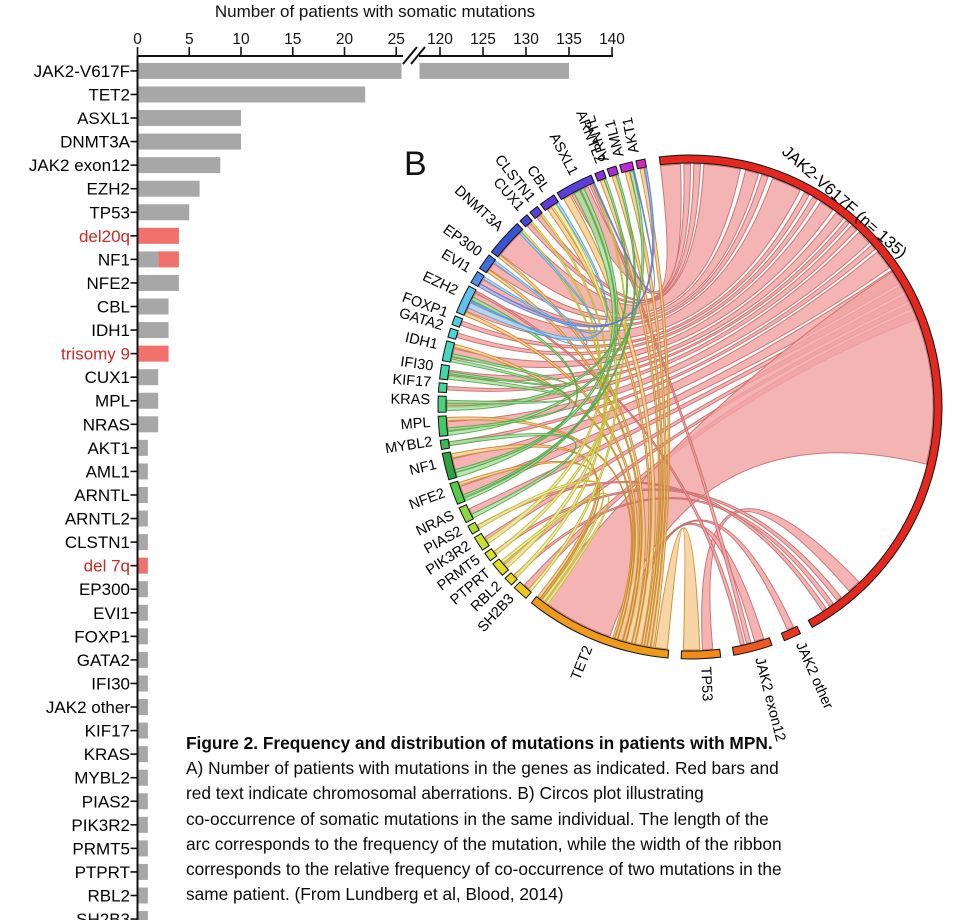 The width and height of the screenshot is (960, 920). What do you see at coordinates (189, 39) in the screenshot?
I see `x-tick-label: 5` at bounding box center [189, 39].